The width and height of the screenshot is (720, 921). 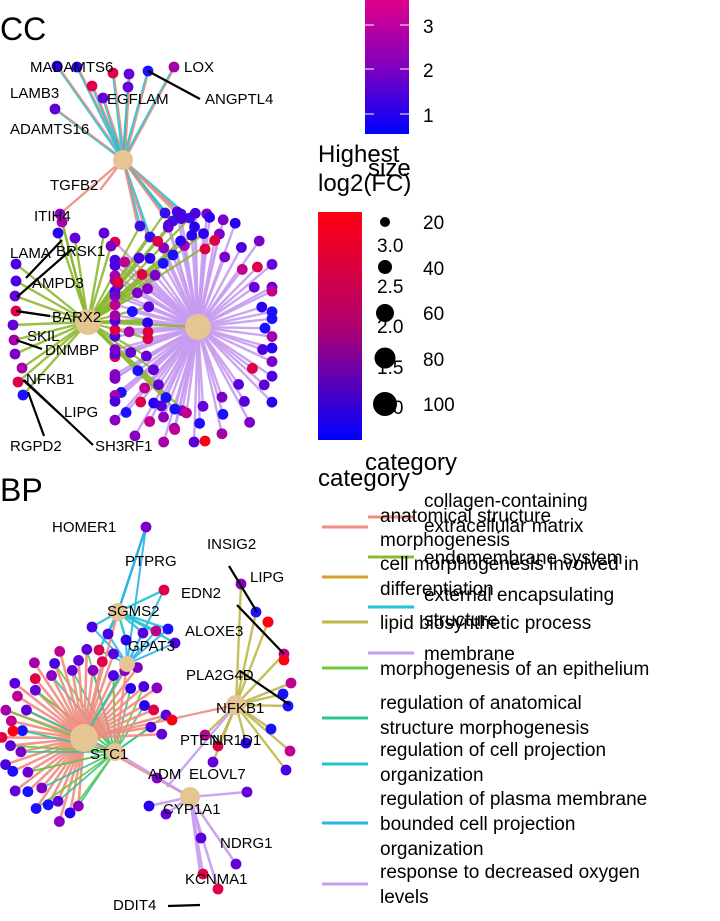 What do you see at coordinates (23, 29) in the screenshot?
I see `panel-title-cc: CC` at bounding box center [23, 29].